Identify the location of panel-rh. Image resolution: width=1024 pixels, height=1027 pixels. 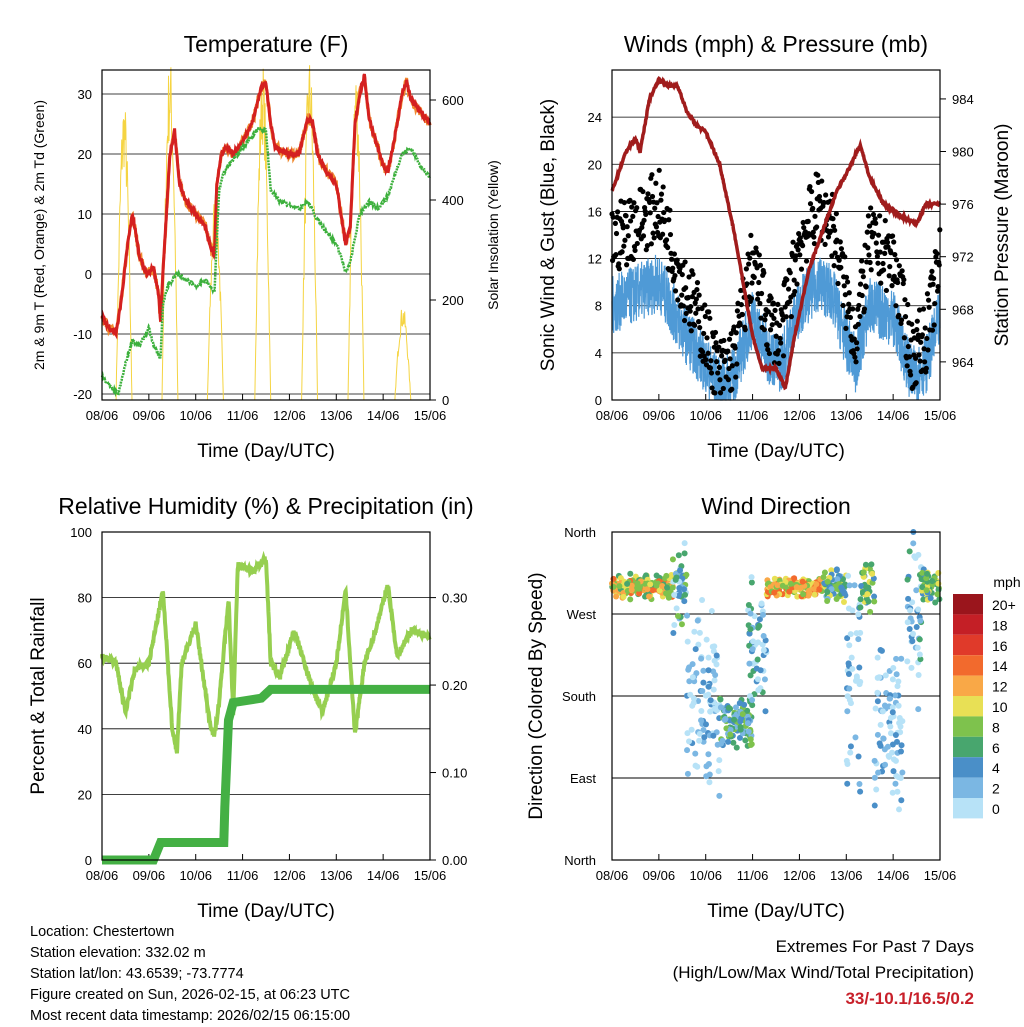
(268, 698).